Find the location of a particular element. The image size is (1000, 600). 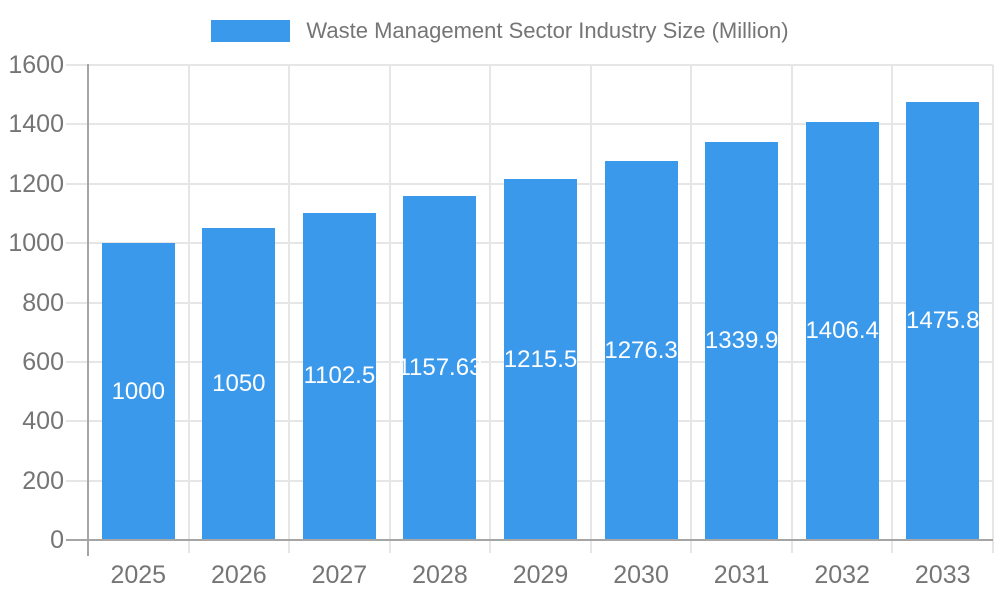

bar-value-label: 1406.4 is located at coordinates (842, 331).